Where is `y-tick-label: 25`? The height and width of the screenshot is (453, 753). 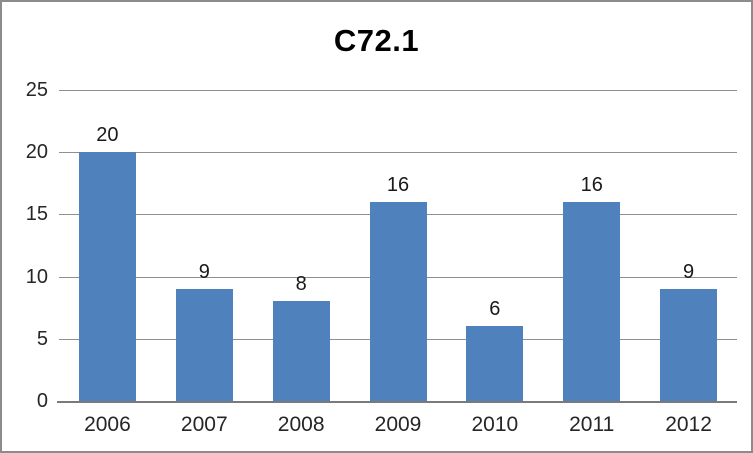 y-tick-label: 25 is located at coordinates (36, 90).